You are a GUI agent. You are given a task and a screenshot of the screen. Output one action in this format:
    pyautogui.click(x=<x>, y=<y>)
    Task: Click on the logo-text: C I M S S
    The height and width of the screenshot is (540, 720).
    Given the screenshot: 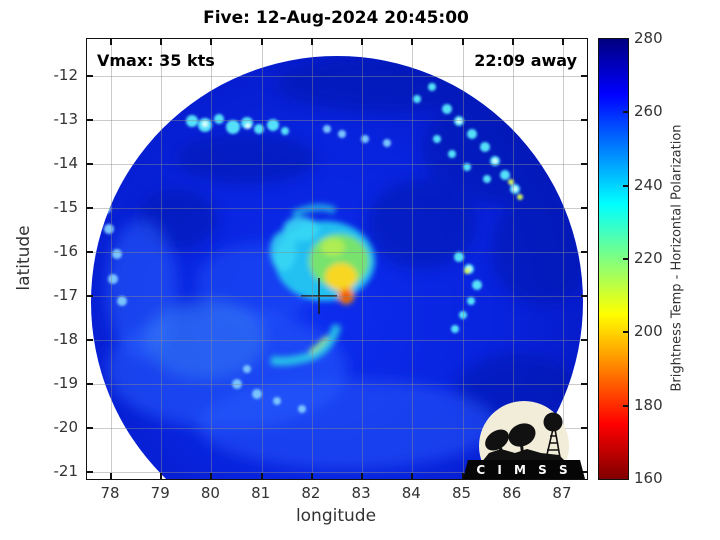 What is the action you would take?
    pyautogui.click(x=523, y=470)
    